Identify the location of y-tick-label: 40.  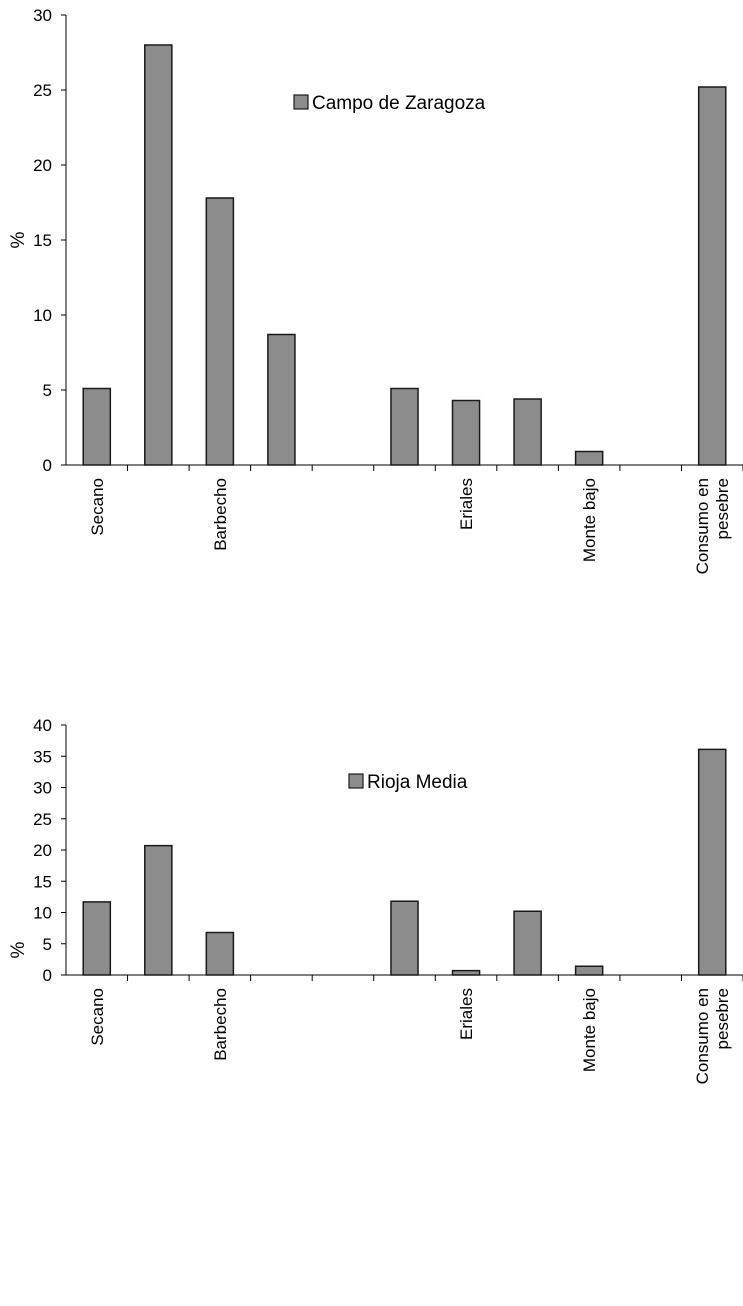
(42, 725).